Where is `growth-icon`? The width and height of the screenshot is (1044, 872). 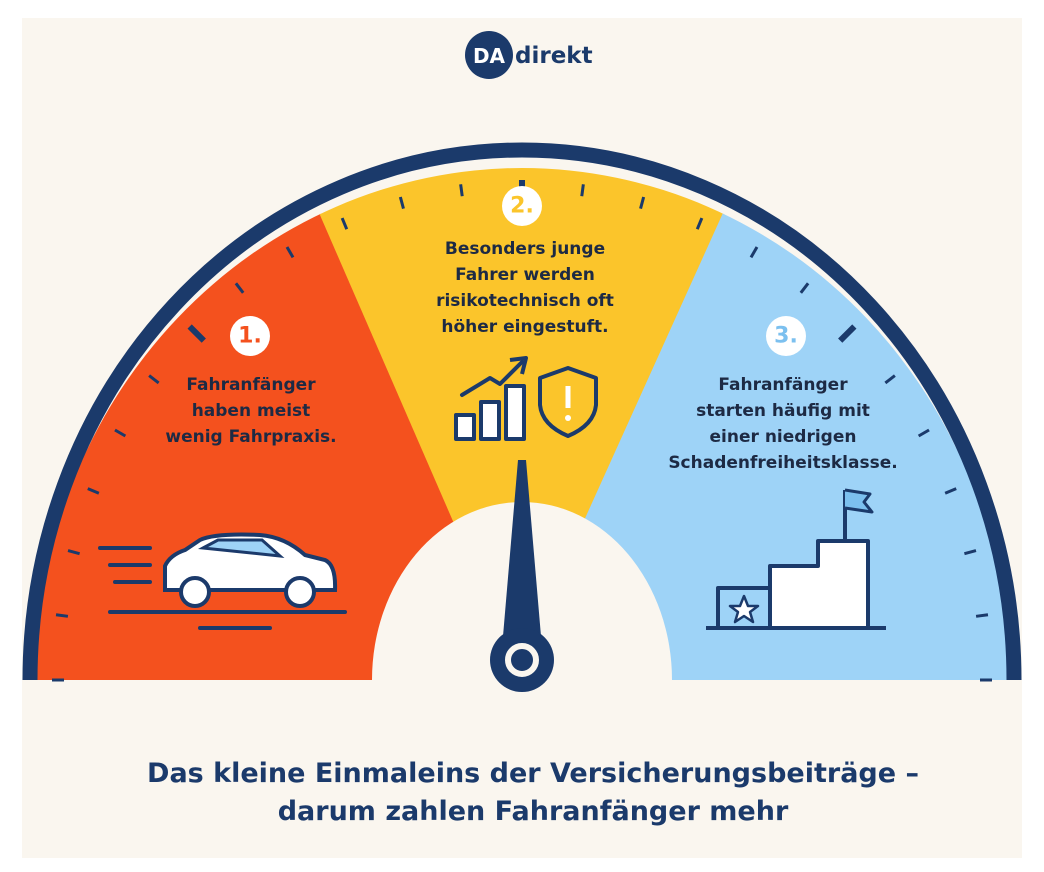
growth-icon is located at coordinates (526, 398).